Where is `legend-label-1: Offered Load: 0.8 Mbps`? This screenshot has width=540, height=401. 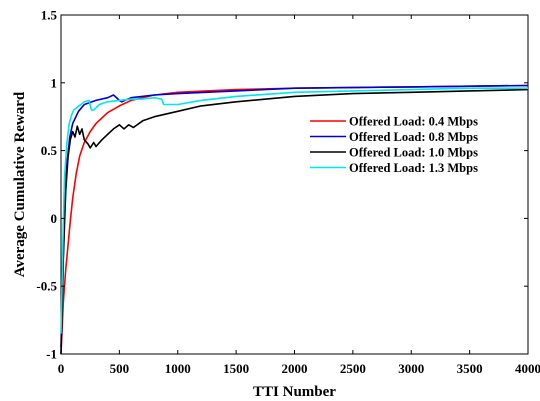 legend-label-1: Offered Load: 0.8 Mbps is located at coordinates (413, 137).